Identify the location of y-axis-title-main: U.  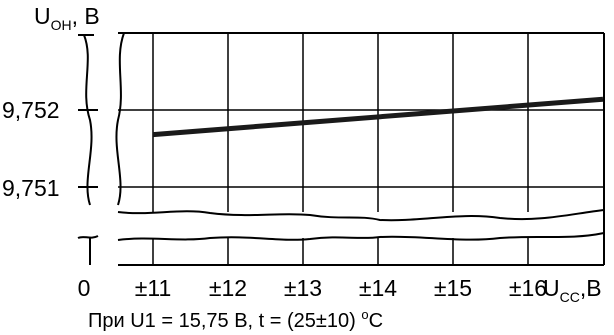
(42, 16).